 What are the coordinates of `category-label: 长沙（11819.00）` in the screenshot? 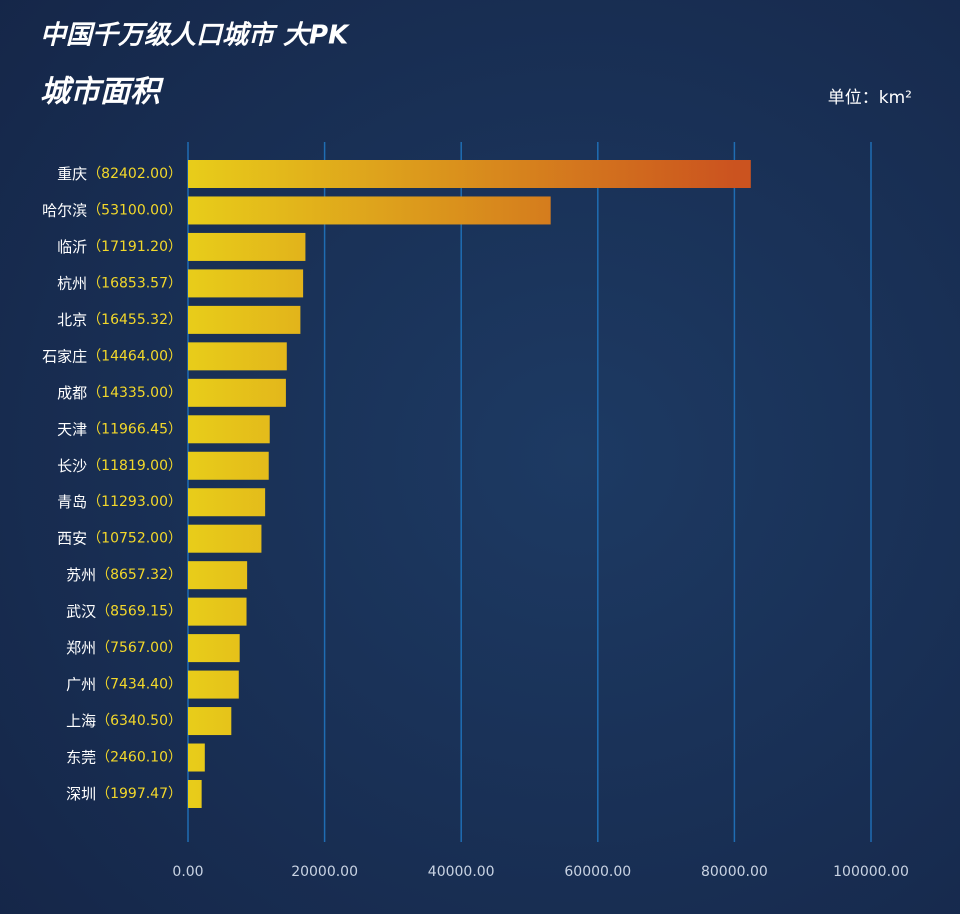 It's located at (119, 465).